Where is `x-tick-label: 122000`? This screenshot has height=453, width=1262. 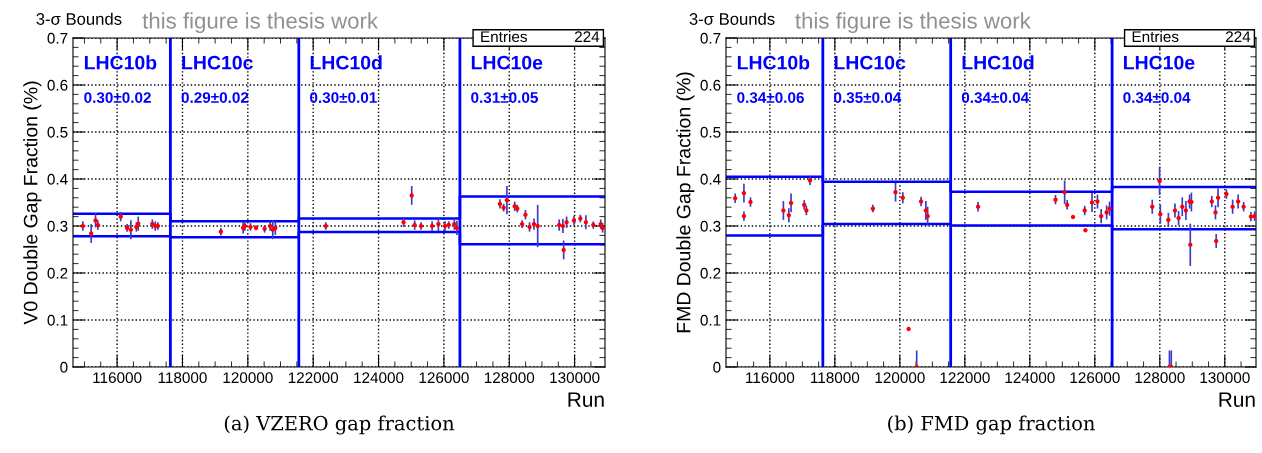 x-tick-label: 122000 is located at coordinates (313, 378).